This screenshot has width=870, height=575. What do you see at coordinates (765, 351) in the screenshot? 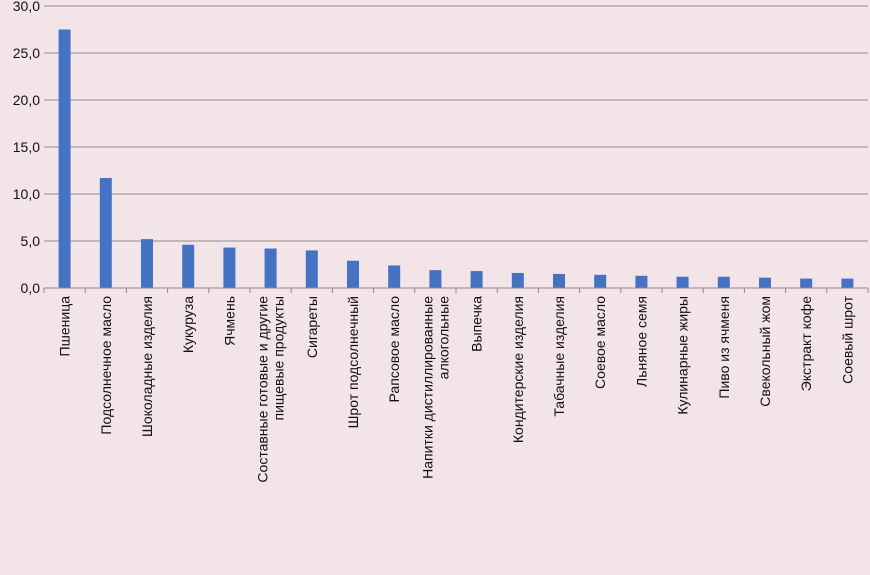
I see `x-tick-label: Свекольный жом` at bounding box center [765, 351].